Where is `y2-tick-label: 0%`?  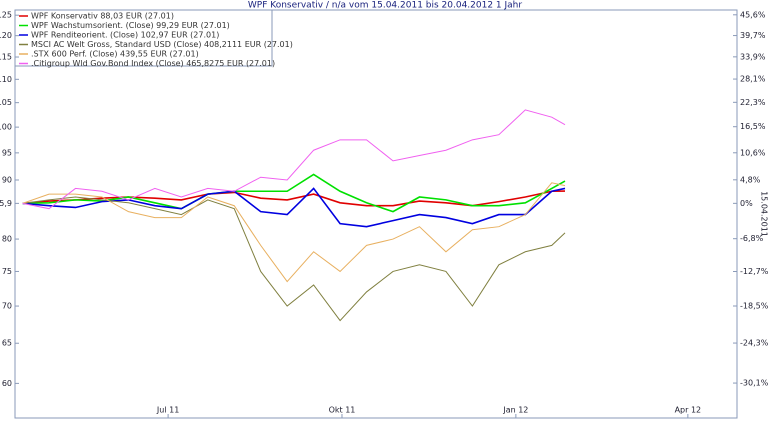 y2-tick-label: 0% is located at coordinates (746, 203).